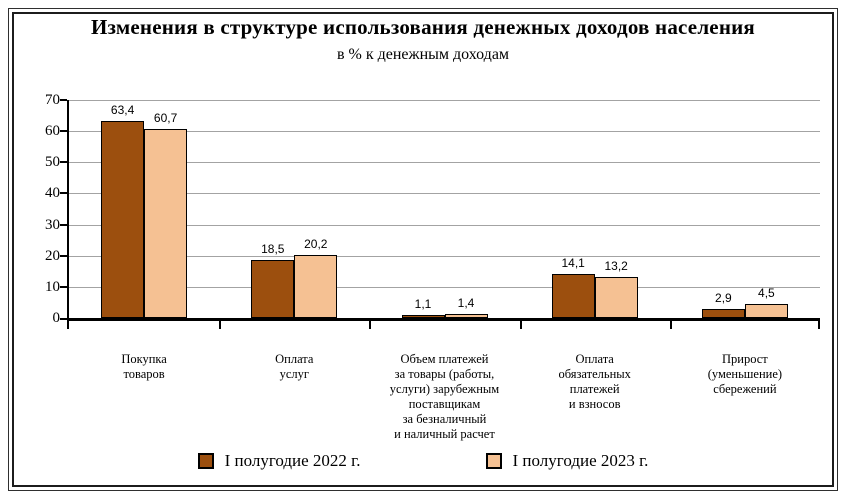 The height and width of the screenshot is (498, 846). What do you see at coordinates (52, 100) in the screenshot?
I see `y-tick-label: 70` at bounding box center [52, 100].